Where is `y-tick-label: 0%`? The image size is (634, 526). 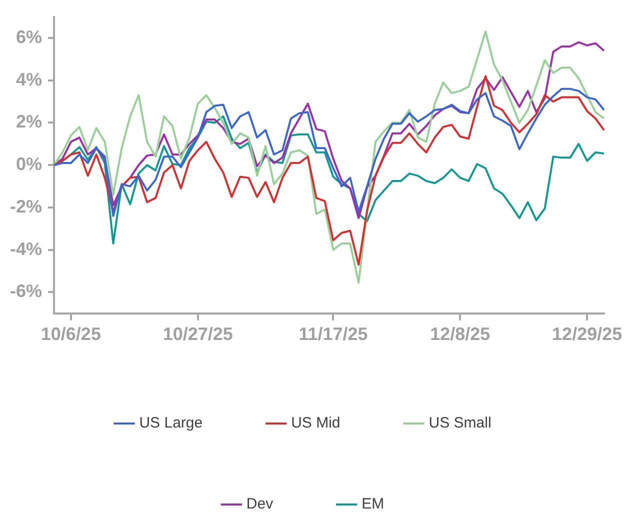 y-tick-label: 0% is located at coordinates (29, 164).